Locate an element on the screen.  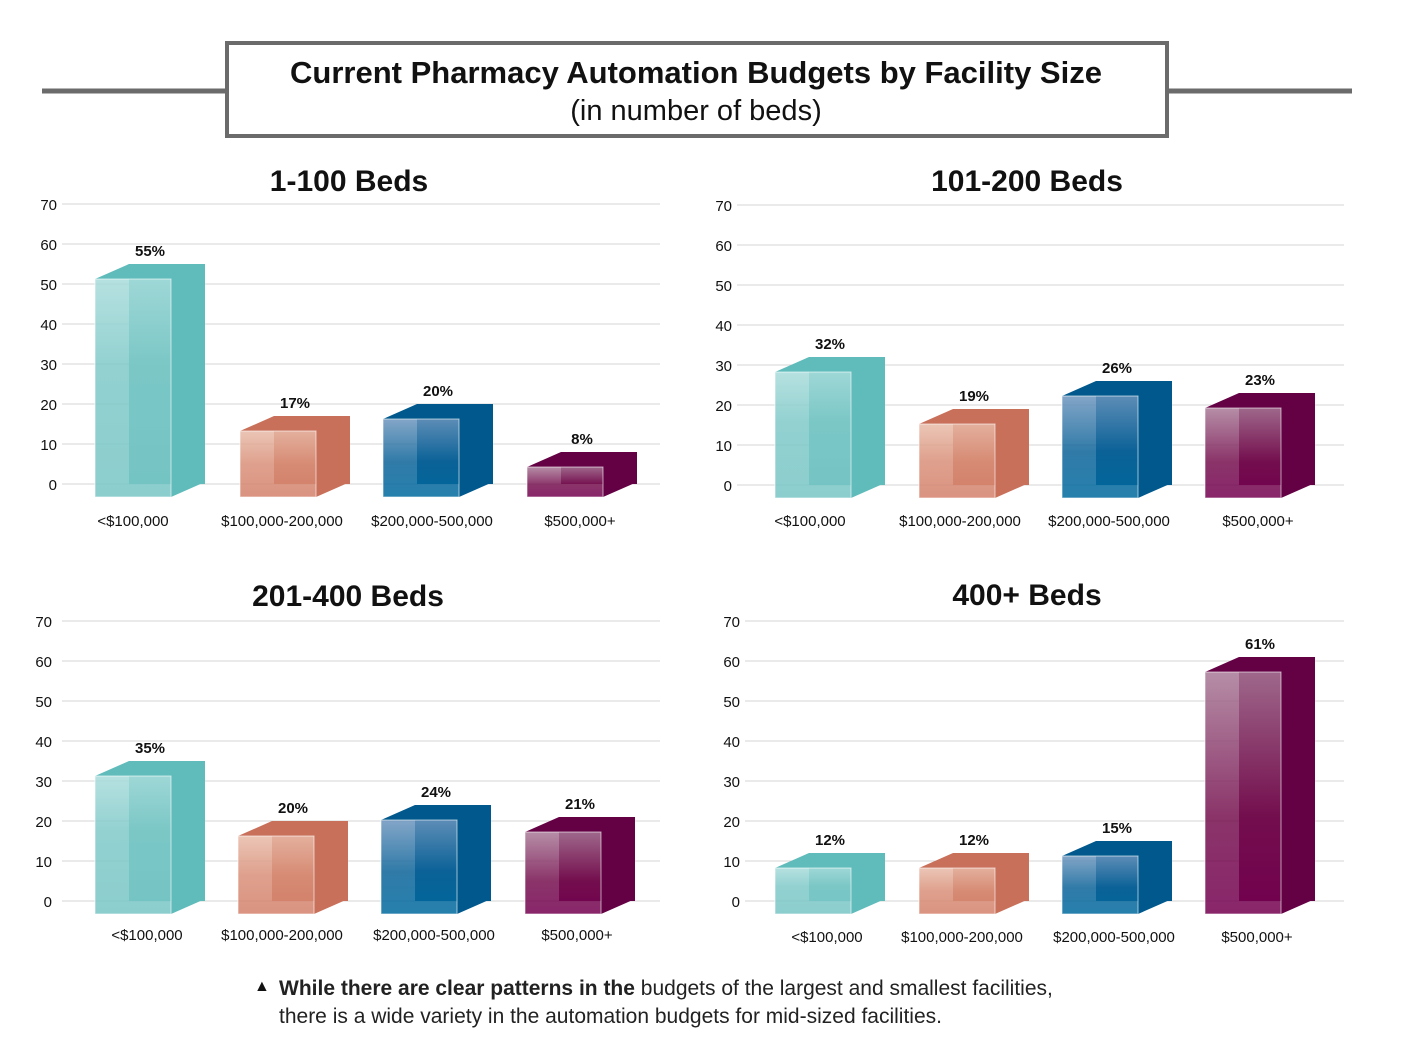
data-label: 32% is located at coordinates (830, 344).